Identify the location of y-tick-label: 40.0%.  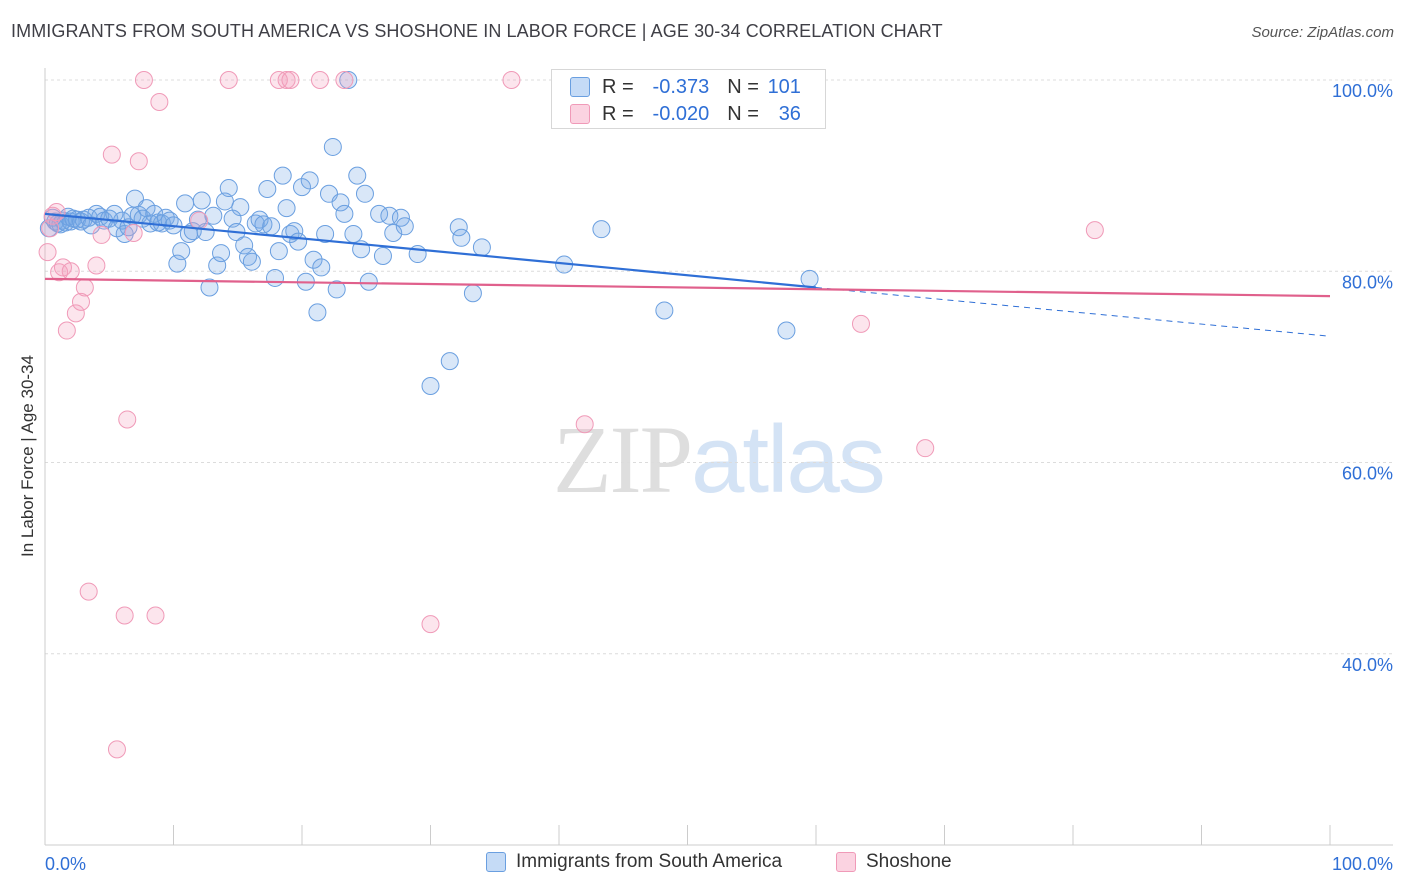
(1367, 665).